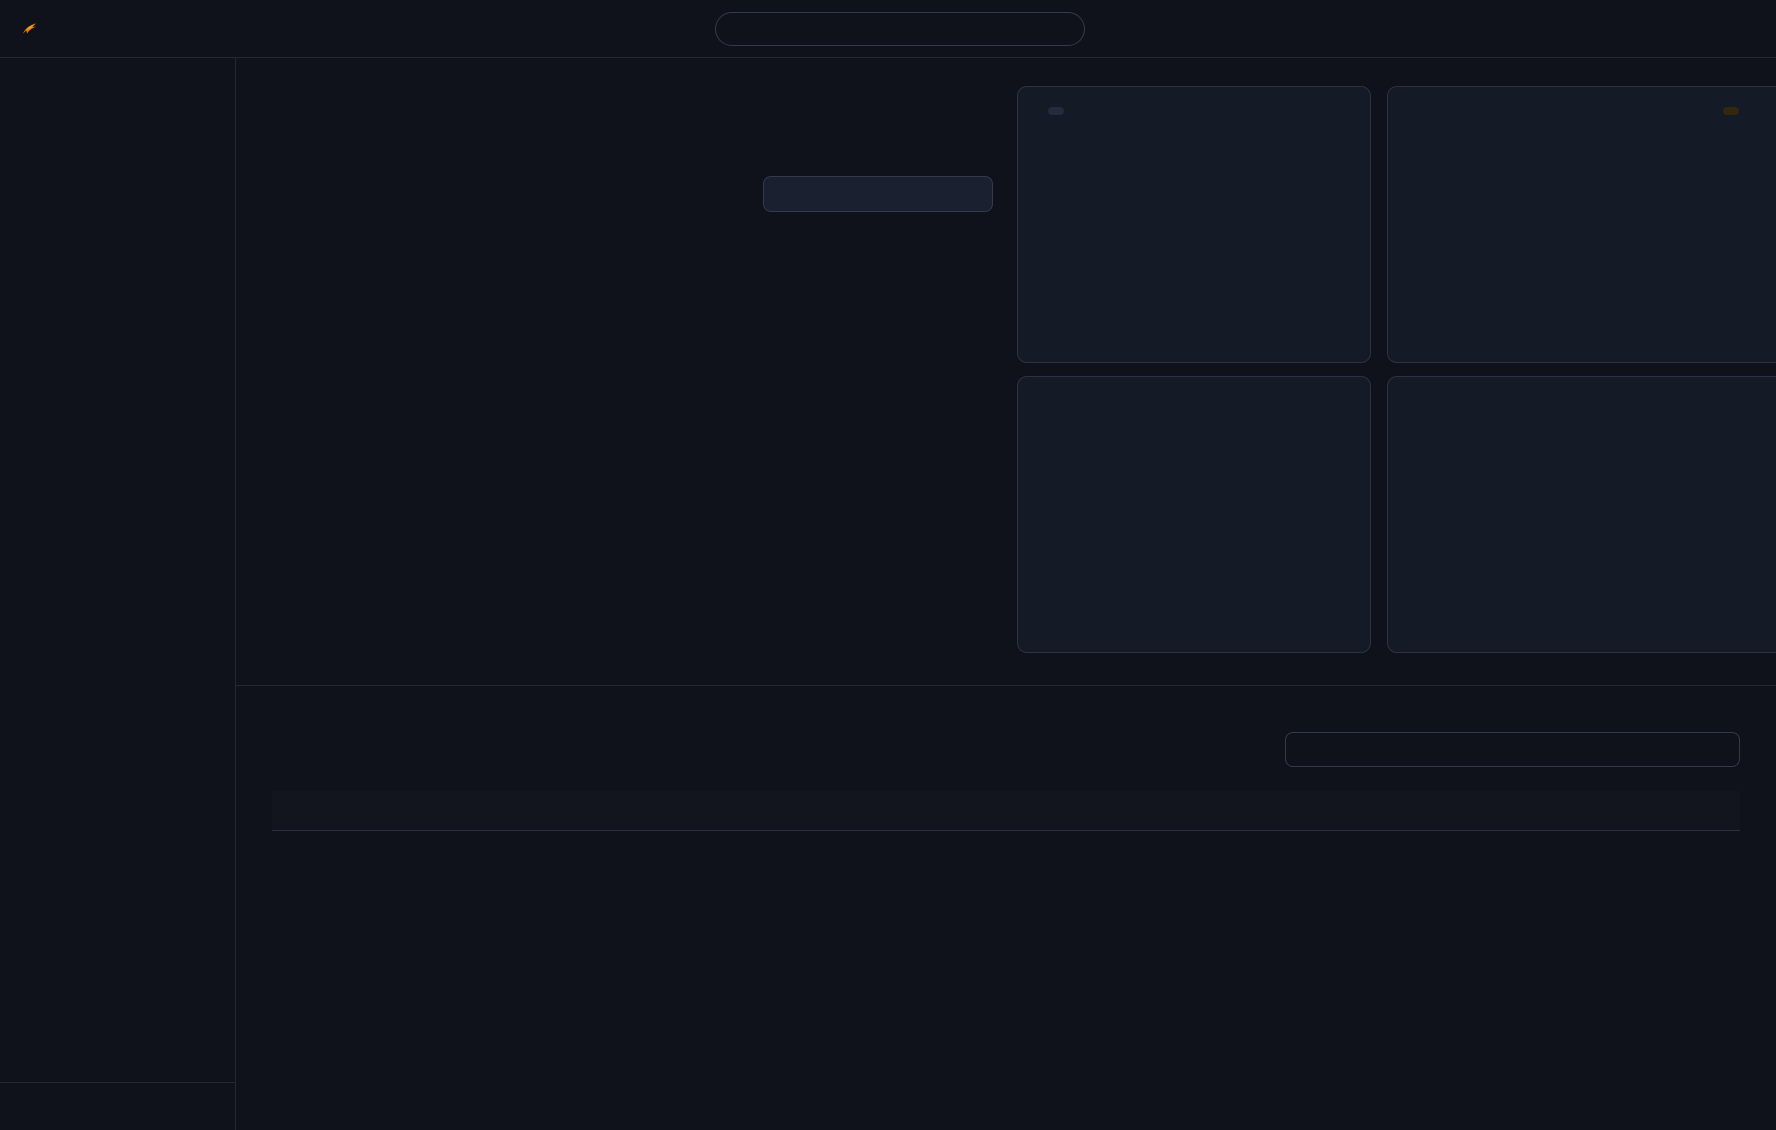 This screenshot has width=1776, height=1130. Describe the element at coordinates (904, 28) in the screenshot. I see `global-search-input` at that location.